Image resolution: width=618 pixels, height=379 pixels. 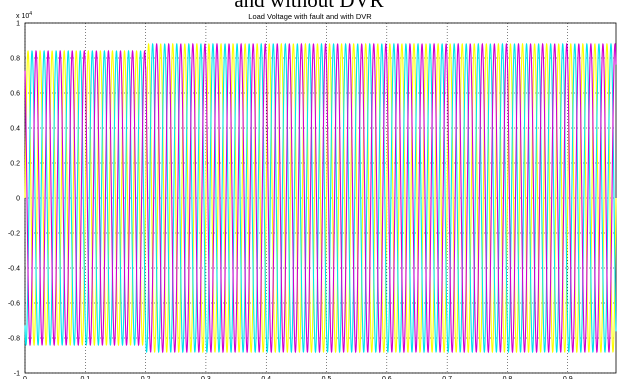 I want to click on y-multiplier-base: x 10, so click(x=22, y=16).